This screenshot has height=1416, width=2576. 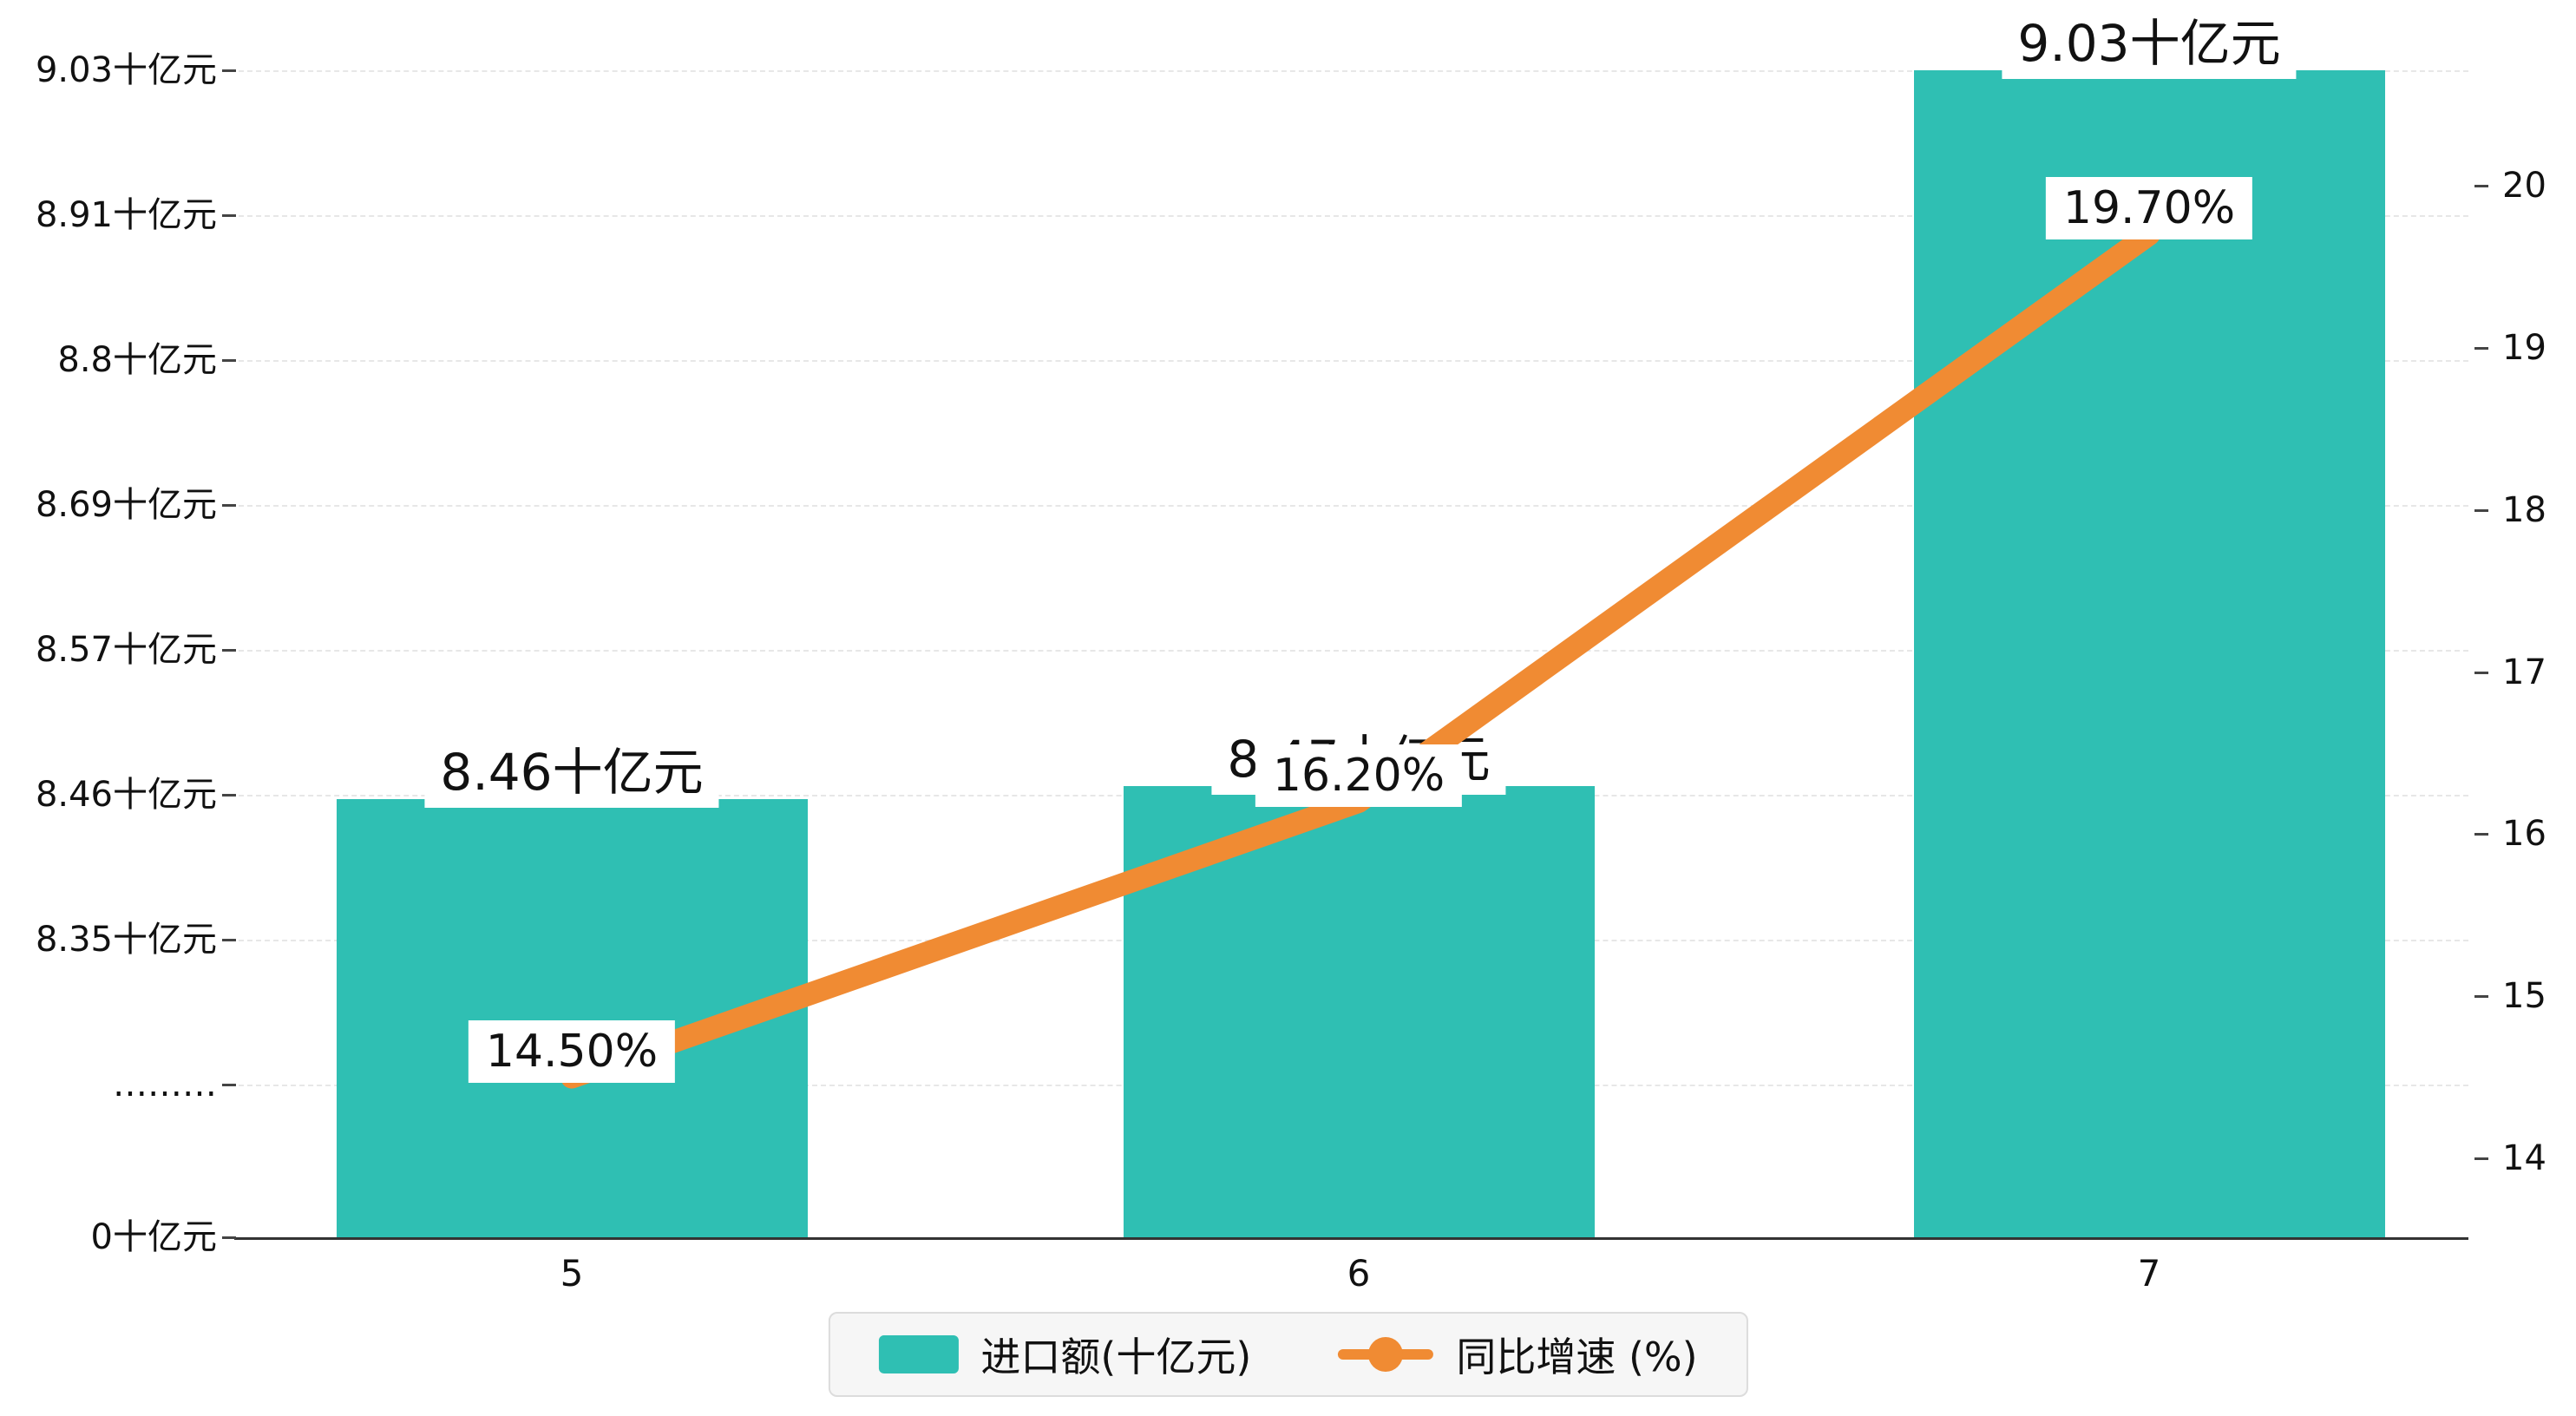 I want to click on line-value-label: 14.50%, so click(x=572, y=1051).